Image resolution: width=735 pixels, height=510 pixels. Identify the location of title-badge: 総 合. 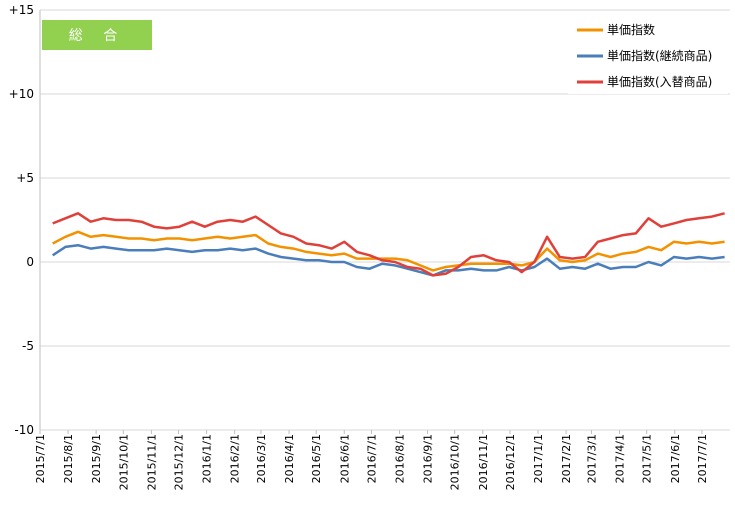
(97, 35).